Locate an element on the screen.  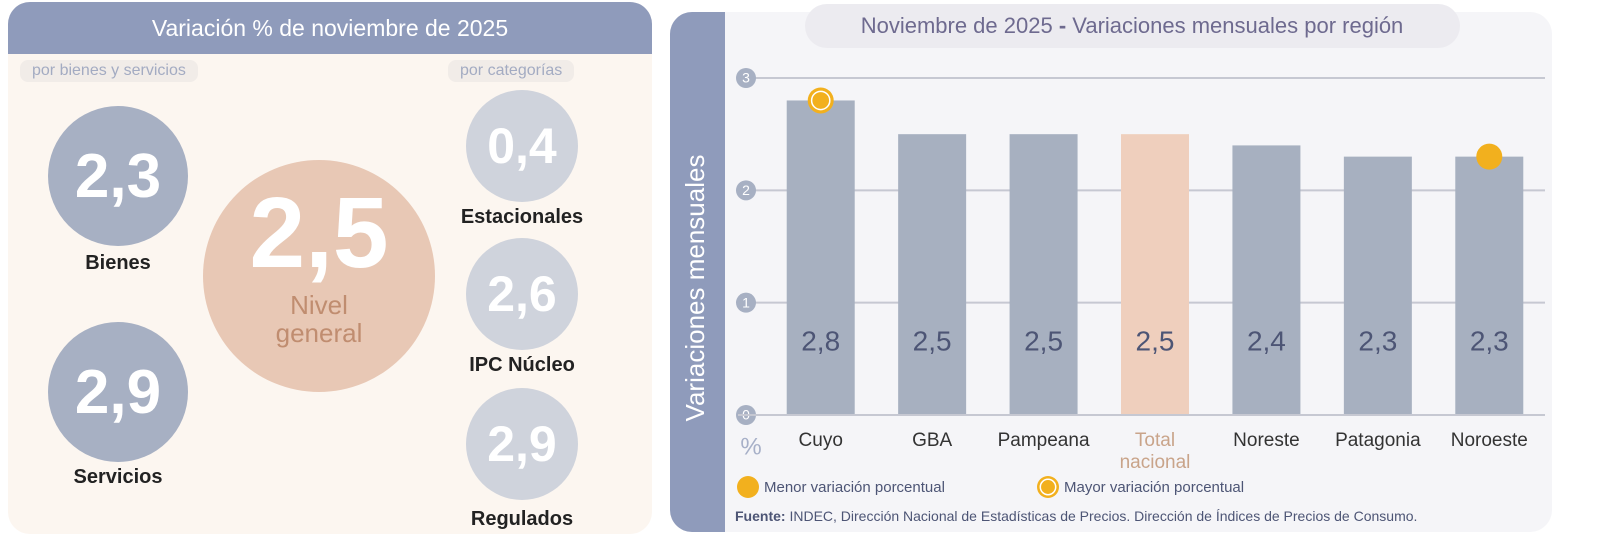
circle-label: Bienes is located at coordinates (118, 263).